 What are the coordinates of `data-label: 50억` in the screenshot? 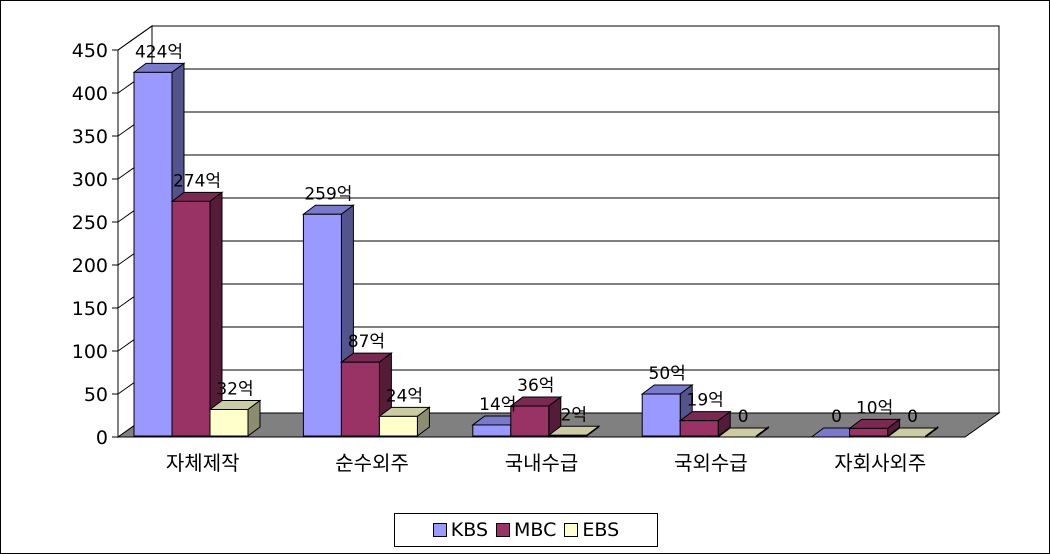 It's located at (667, 374).